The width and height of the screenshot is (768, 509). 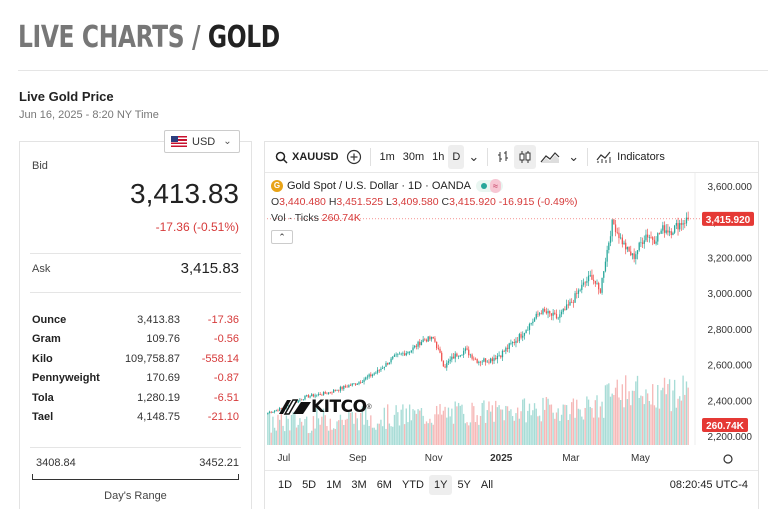 I want to click on legend-title: Gold Spot / U.S. Dollar · 1D · OANDA, so click(x=379, y=186).